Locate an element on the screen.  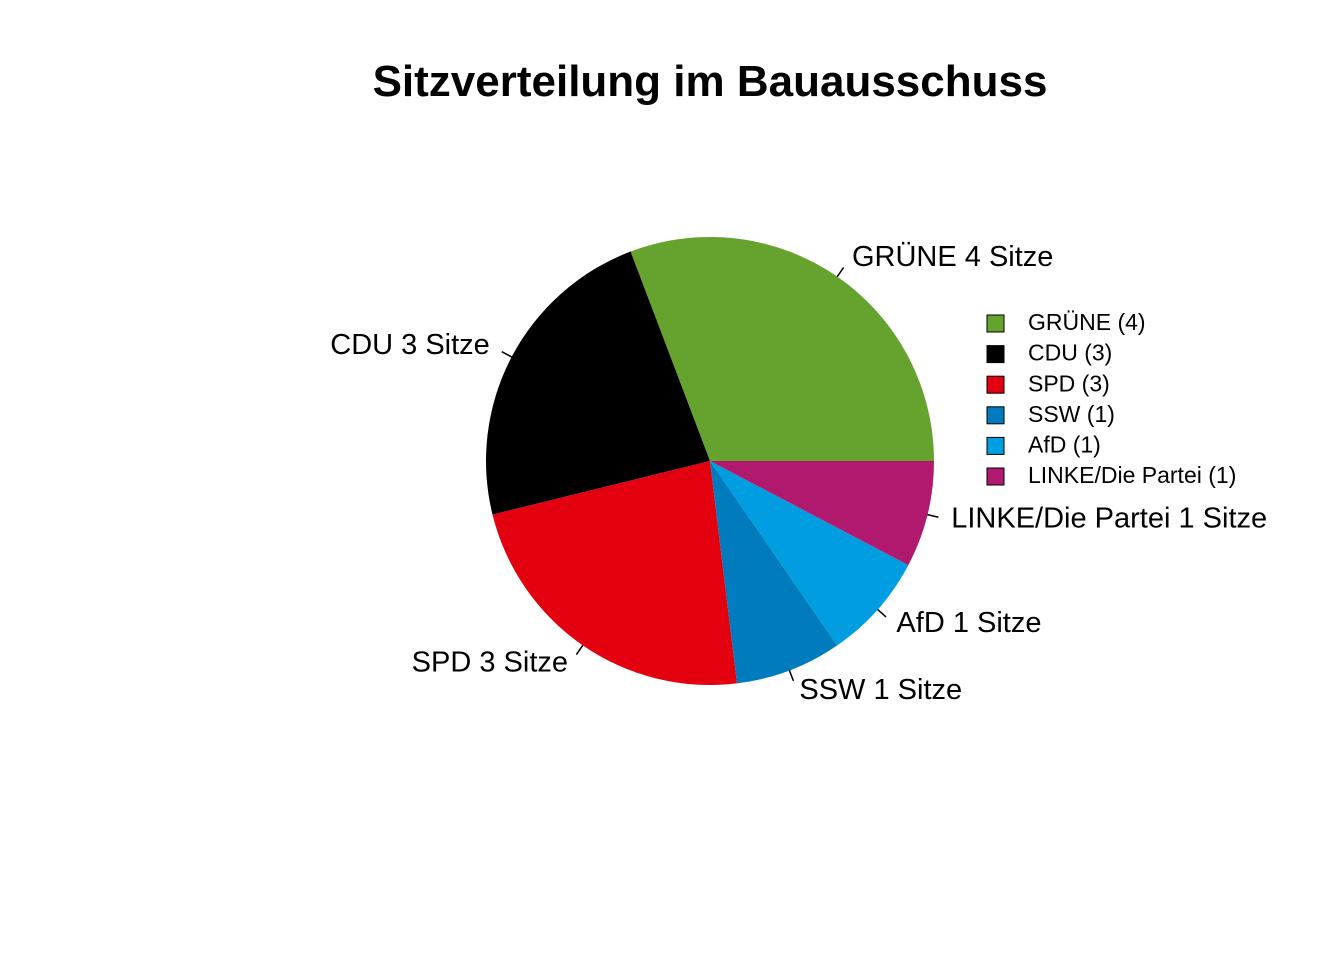
legend-swatch-ssw is located at coordinates (995, 415).